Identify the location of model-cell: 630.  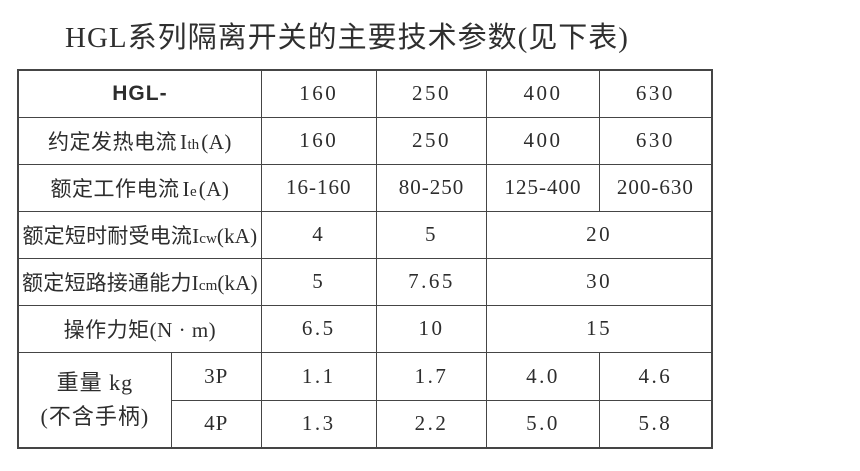
(655, 93).